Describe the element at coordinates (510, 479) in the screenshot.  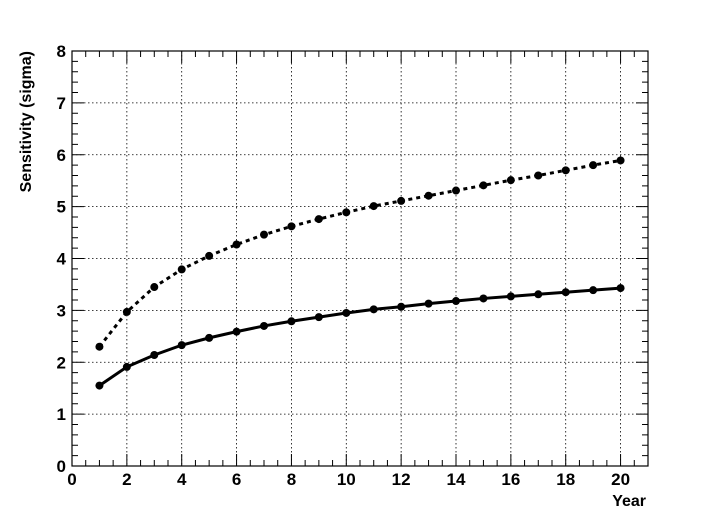
I see `x-tick-label: 16` at that location.